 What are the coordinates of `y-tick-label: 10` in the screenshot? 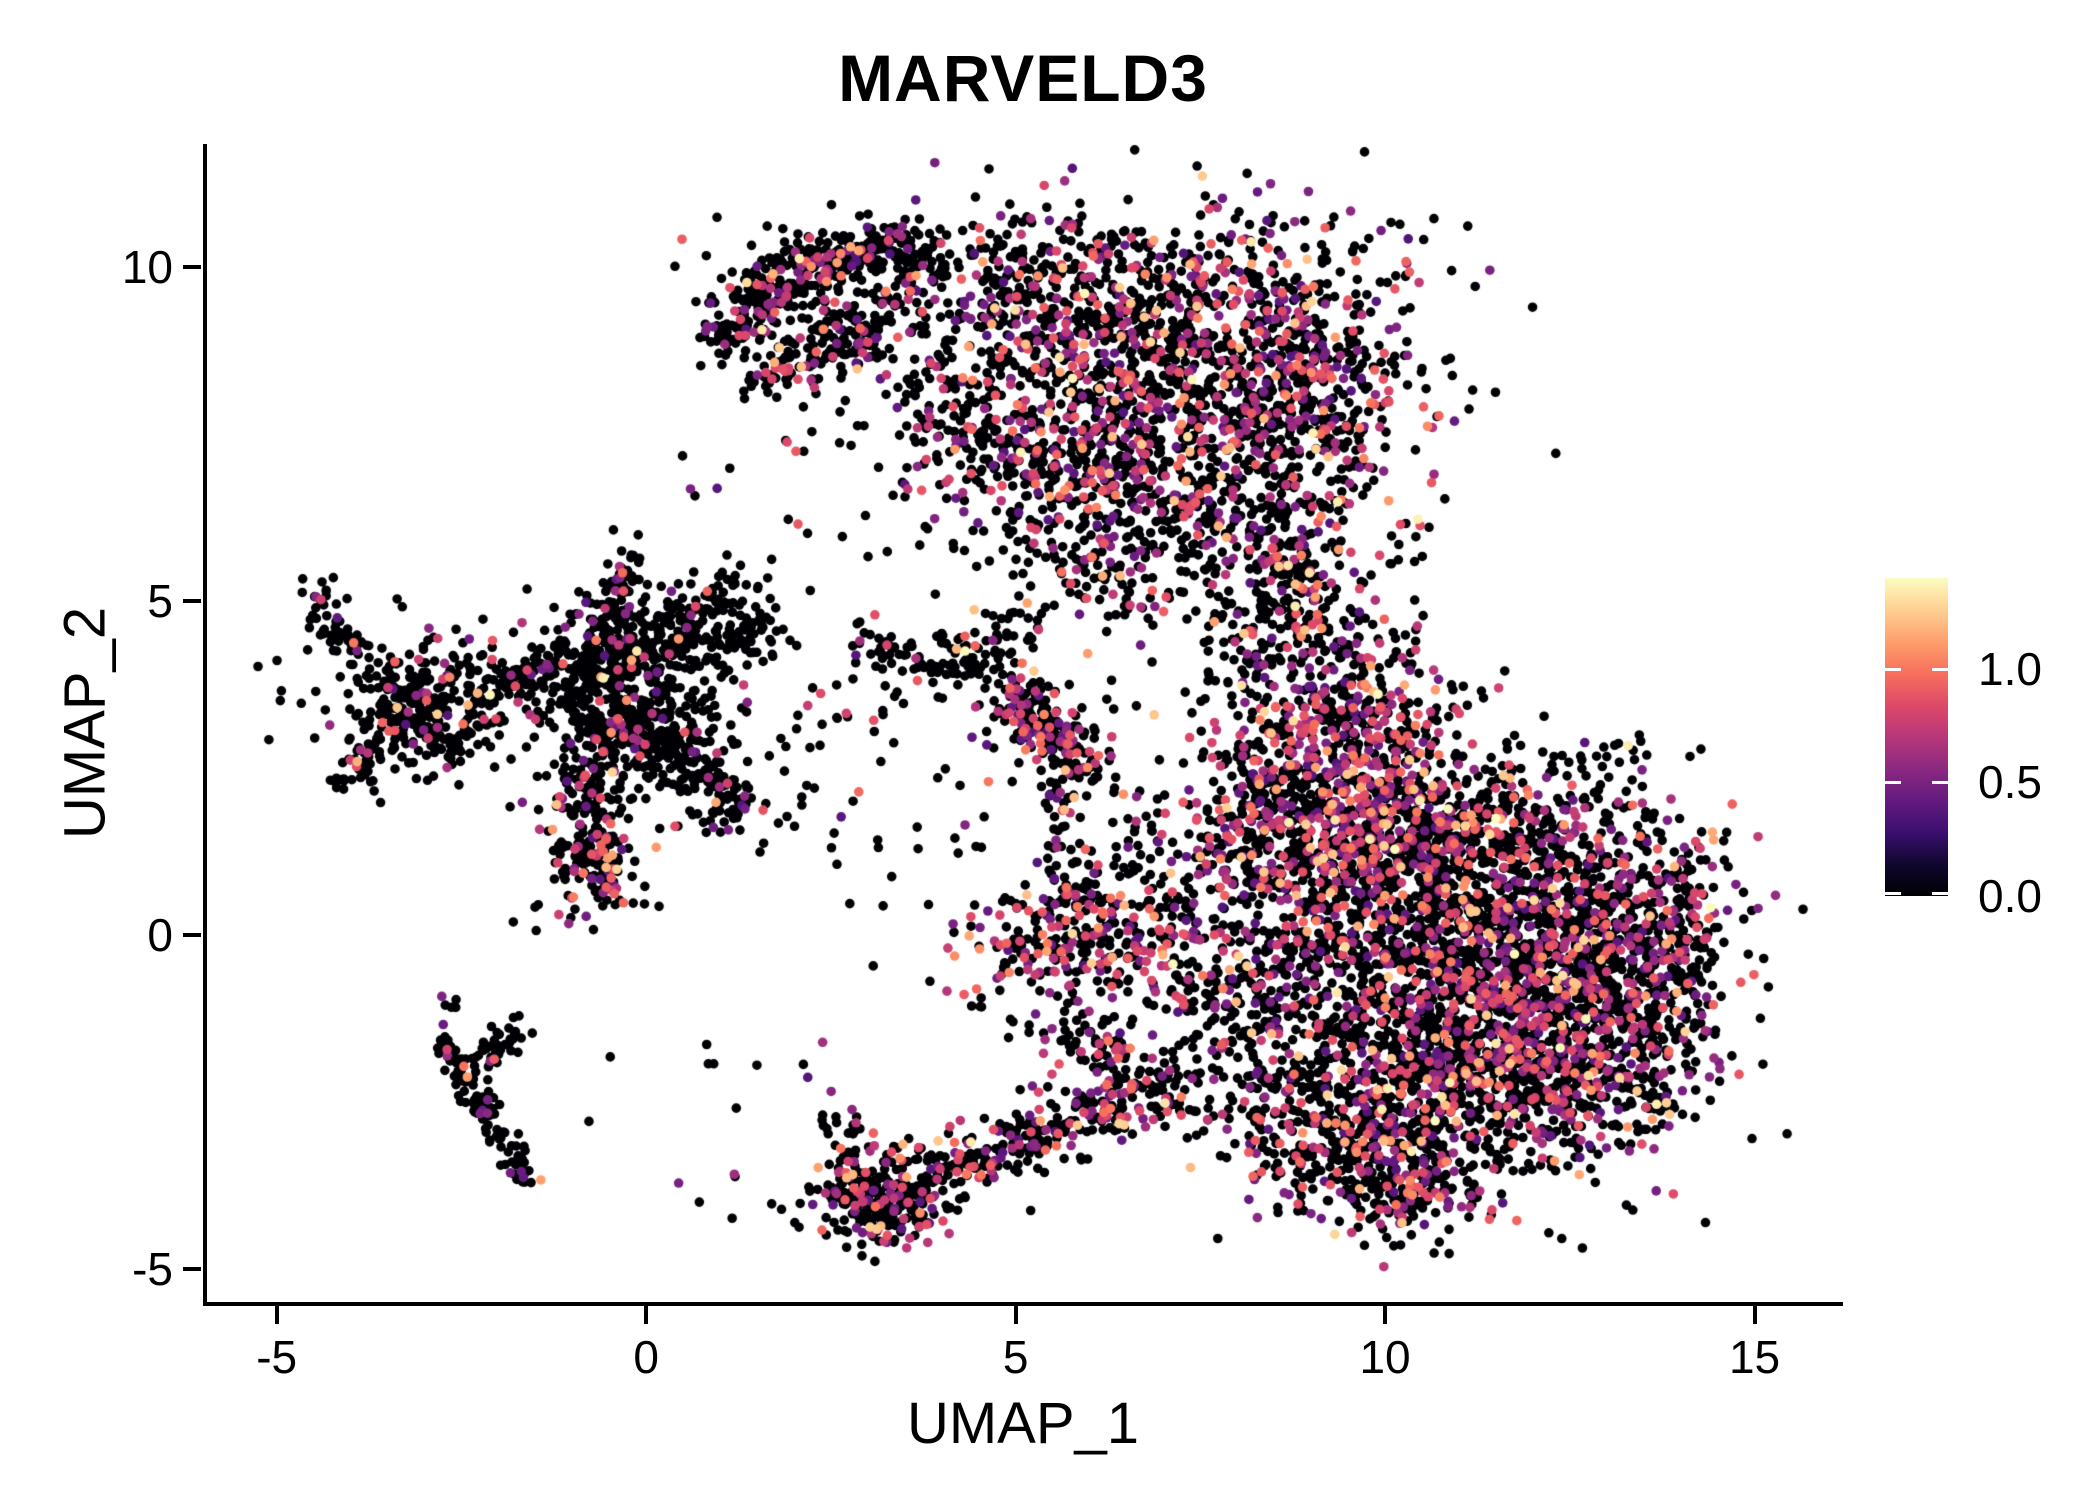 It's located at (147, 267).